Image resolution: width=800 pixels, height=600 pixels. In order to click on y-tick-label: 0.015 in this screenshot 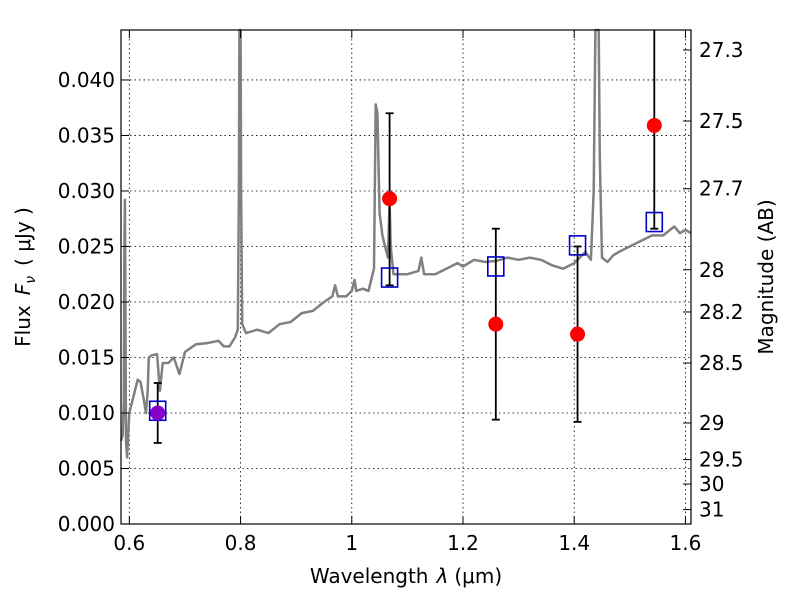, I will do `click(86, 357)`.